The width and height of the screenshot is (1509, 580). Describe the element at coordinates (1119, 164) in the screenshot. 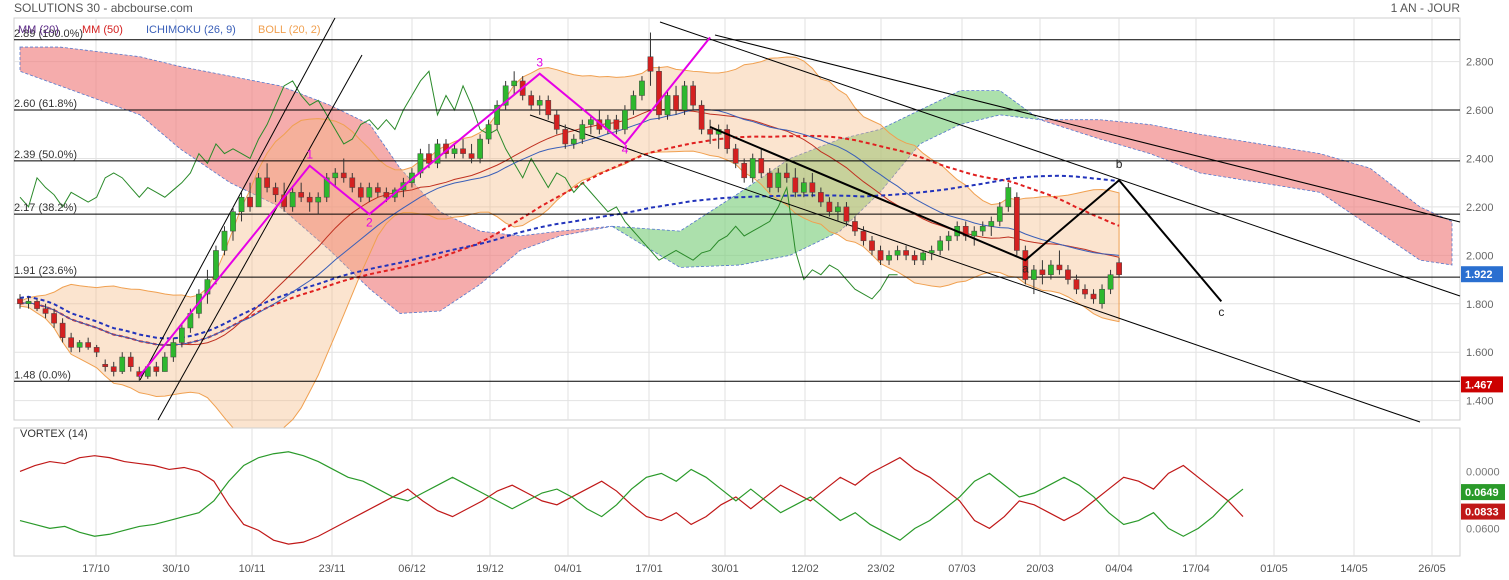

I see `wave-label: b` at that location.